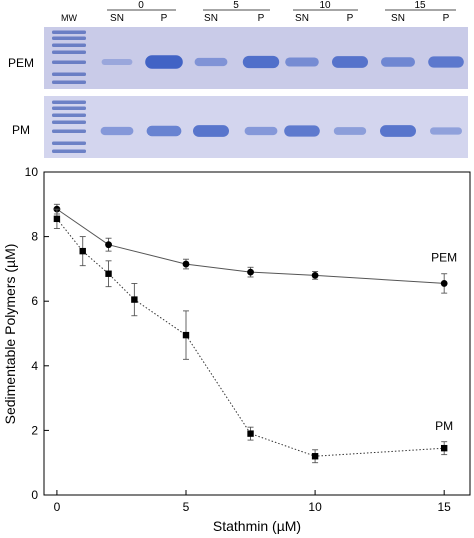  What do you see at coordinates (141, 12) in the screenshot?
I see `lane-group-0: 0 SN P` at bounding box center [141, 12].